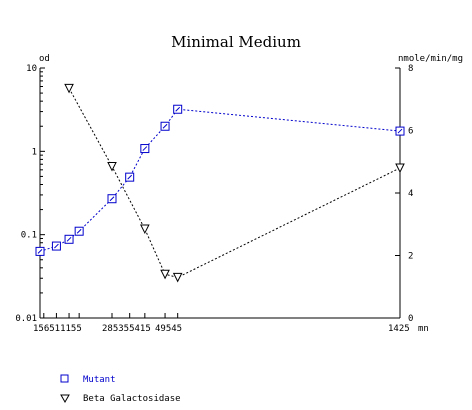  Describe the element at coordinates (65, 399) in the screenshot. I see `legend-beta-marker` at that location.